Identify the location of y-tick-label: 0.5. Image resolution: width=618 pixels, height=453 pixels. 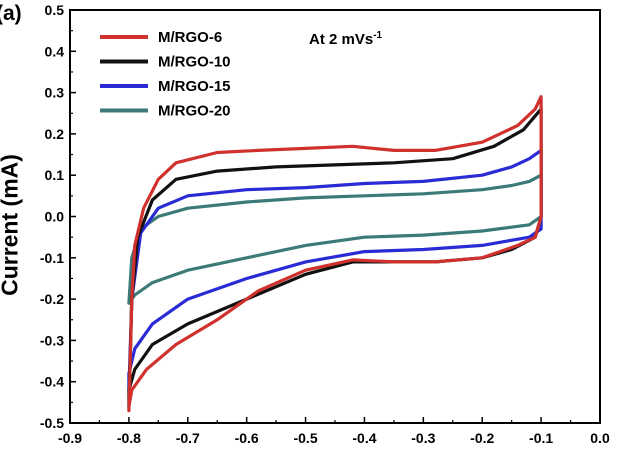
(55, 10).